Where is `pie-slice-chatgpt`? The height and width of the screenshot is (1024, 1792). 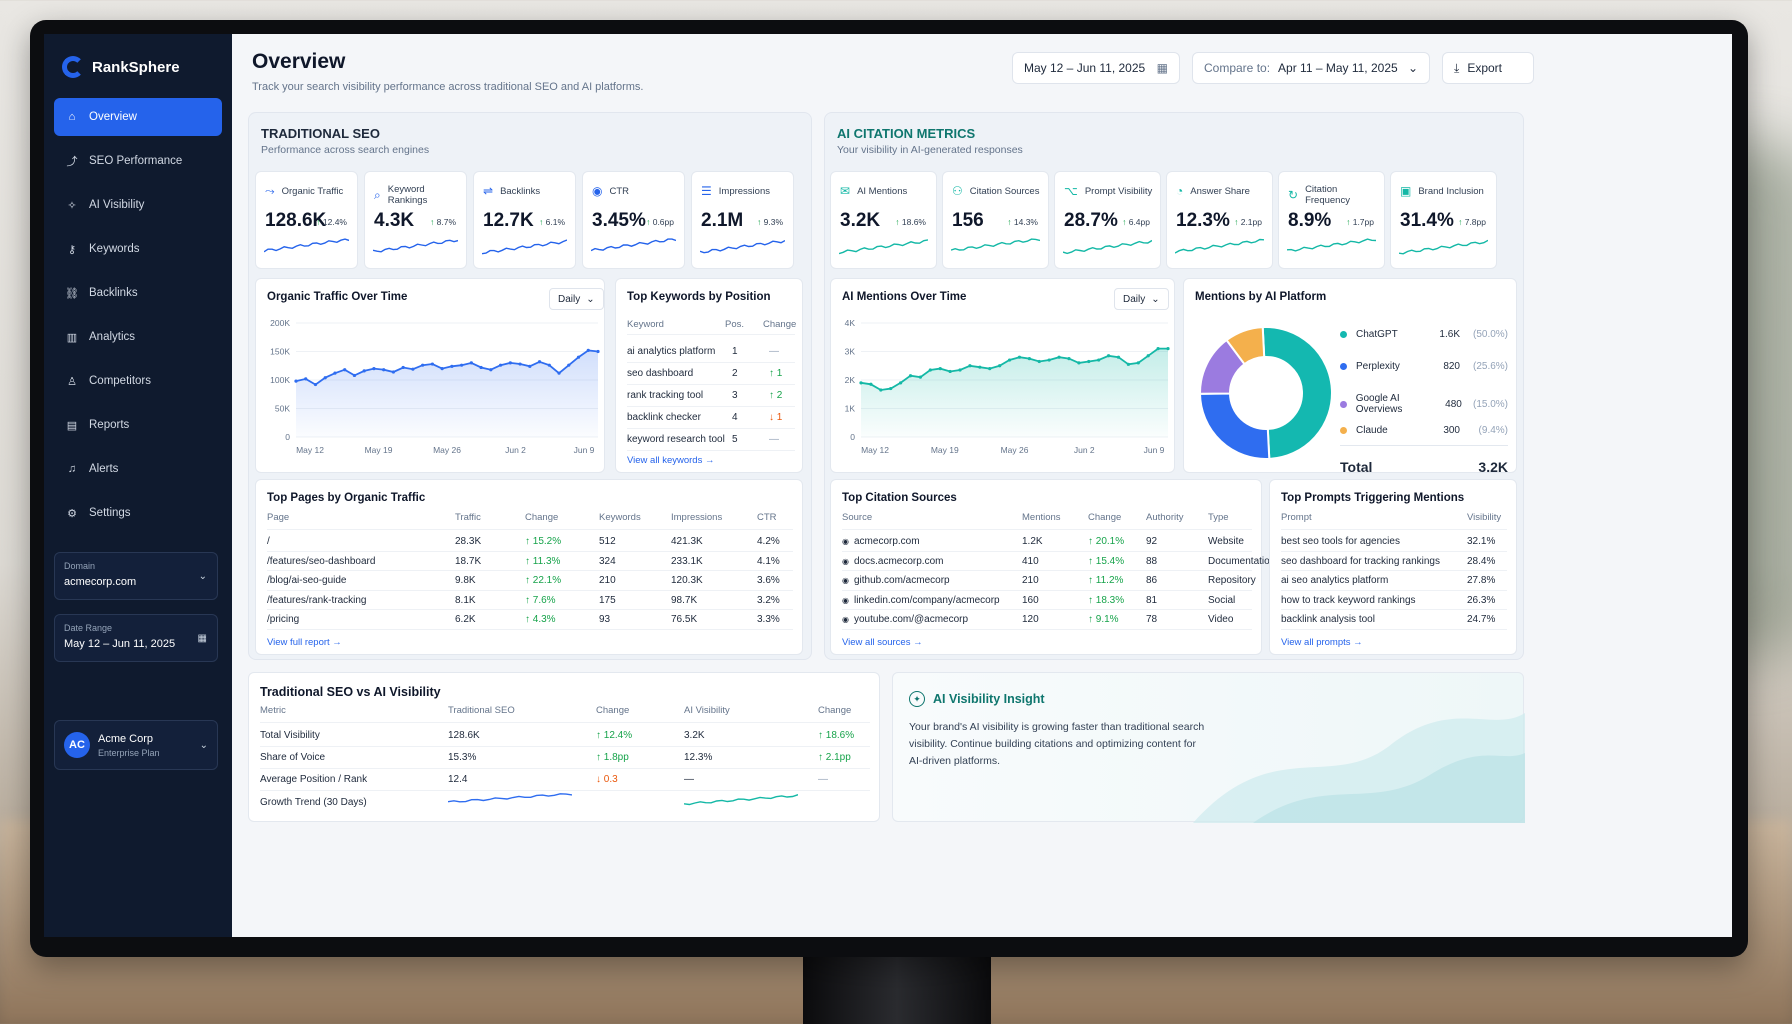
pie-slice-chatgpt is located at coordinates (1297, 393).